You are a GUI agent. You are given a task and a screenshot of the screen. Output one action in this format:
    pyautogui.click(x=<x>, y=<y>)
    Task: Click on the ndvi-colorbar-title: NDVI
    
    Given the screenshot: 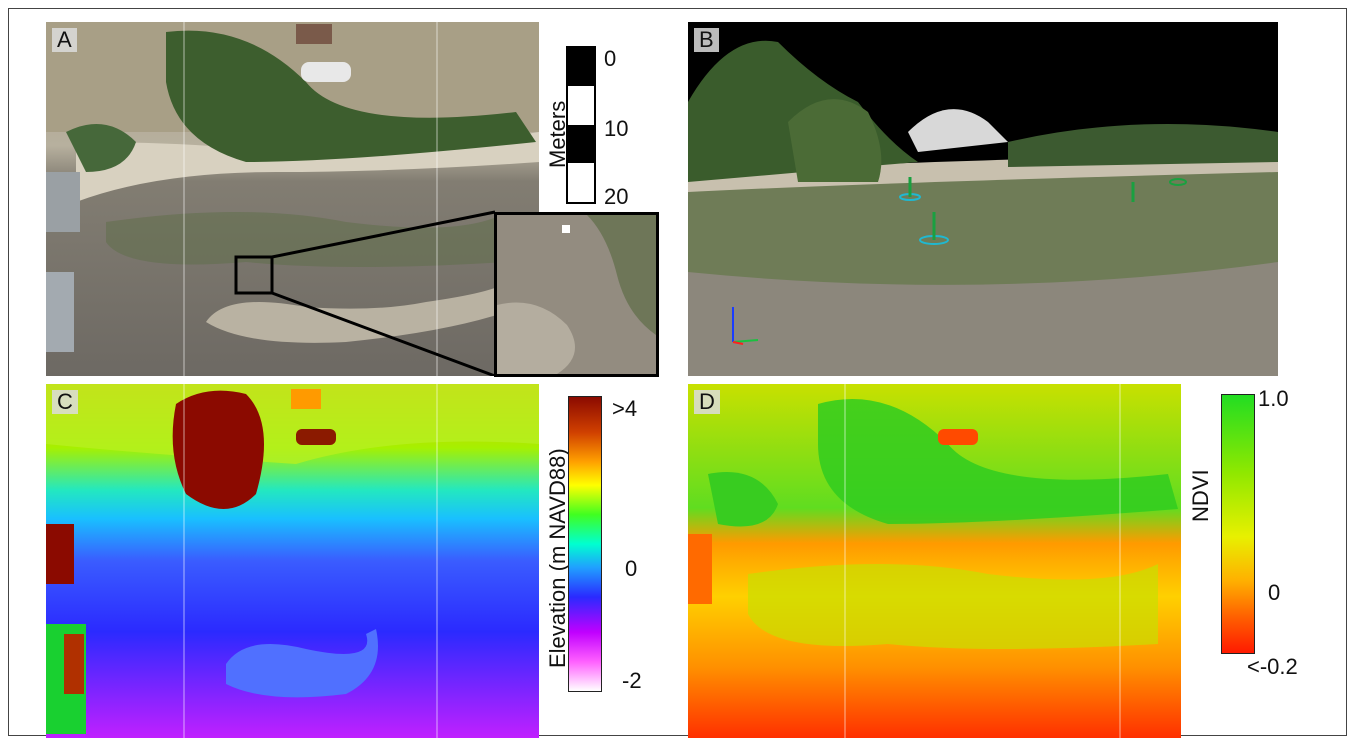 What is the action you would take?
    pyautogui.click(x=1200, y=495)
    